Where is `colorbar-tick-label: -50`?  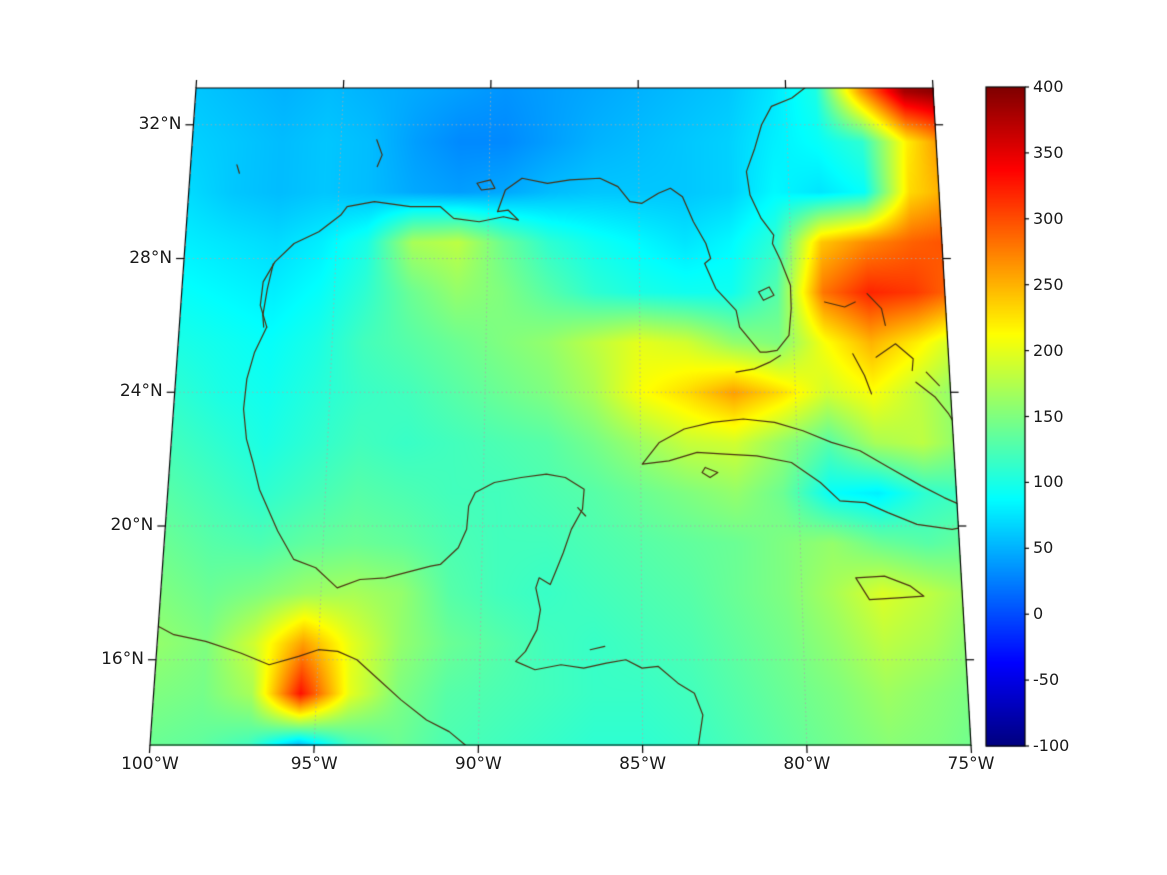
colorbar-tick-label: -50 is located at coordinates (1046, 680).